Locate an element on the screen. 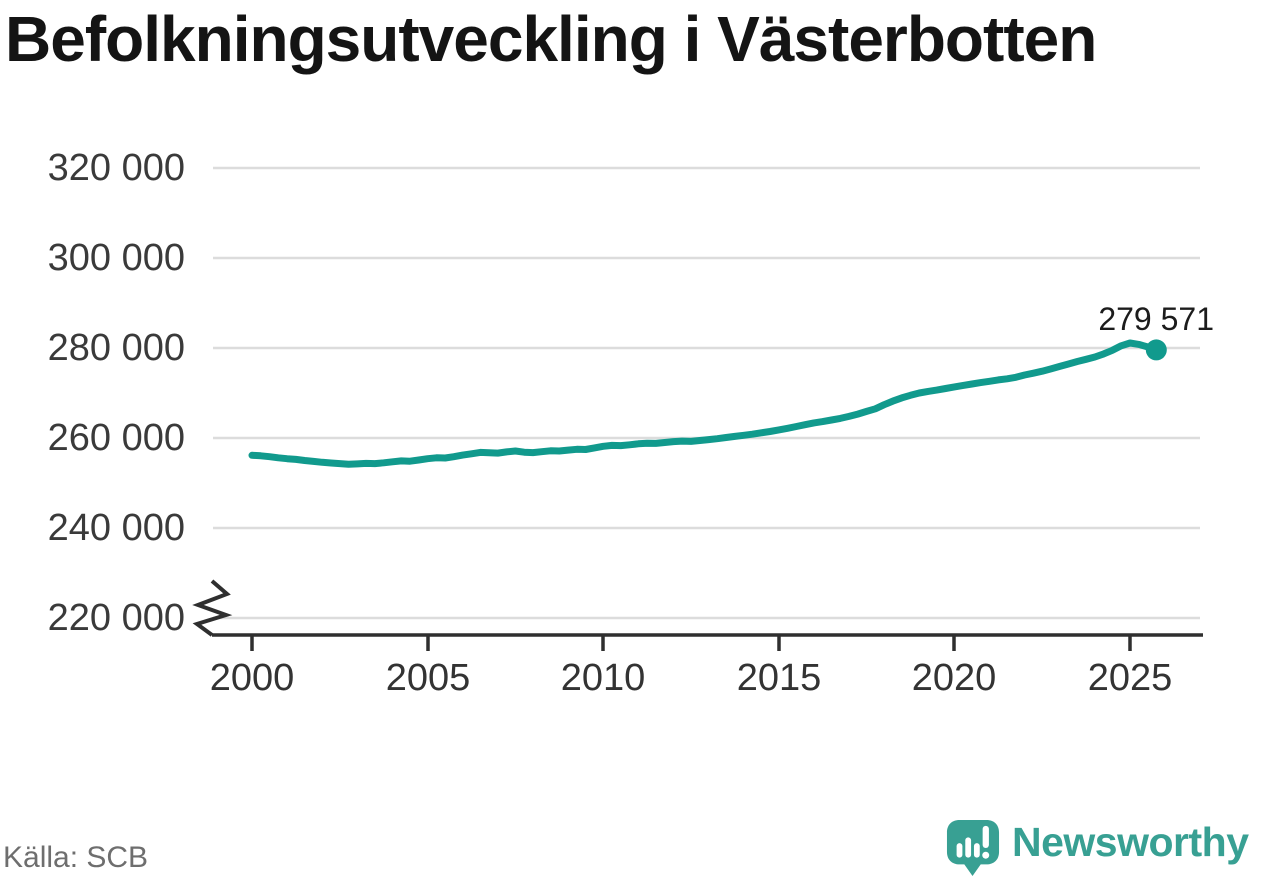  x-axis-tick-label: 2005 is located at coordinates (428, 678).